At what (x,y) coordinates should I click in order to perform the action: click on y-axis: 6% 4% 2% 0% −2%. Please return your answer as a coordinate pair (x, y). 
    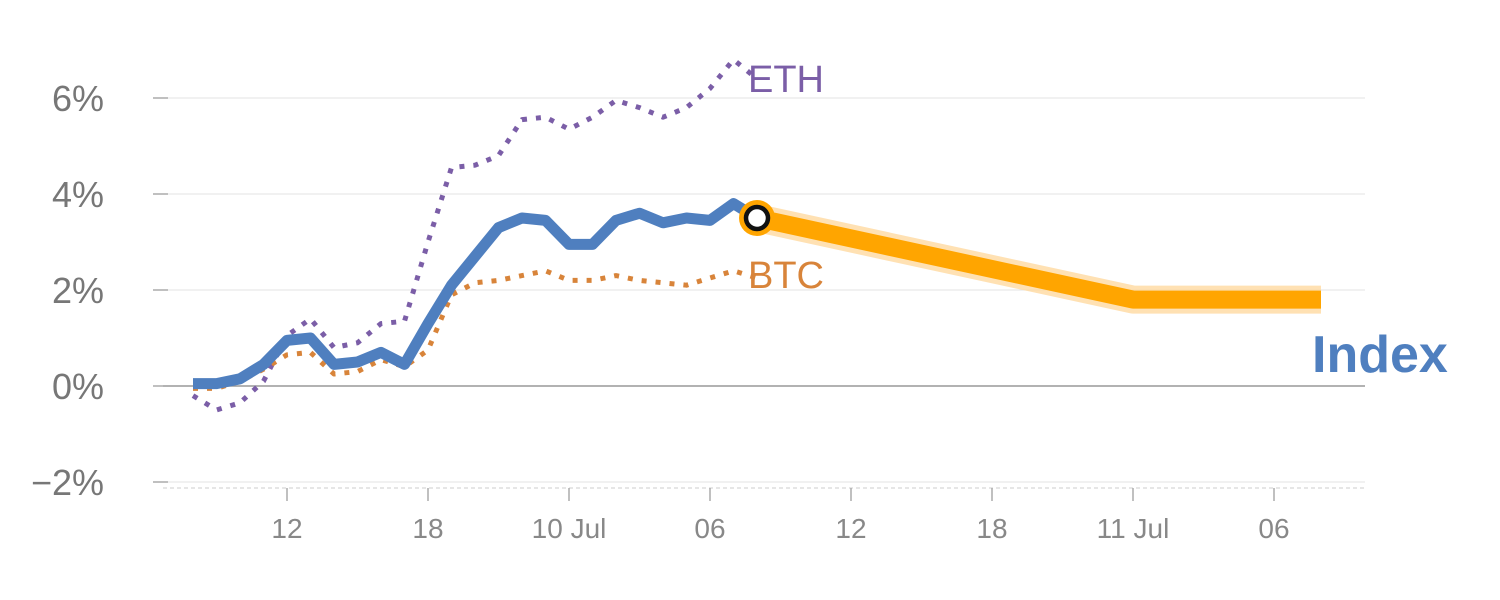
    Looking at the image, I should click on (99, 290).